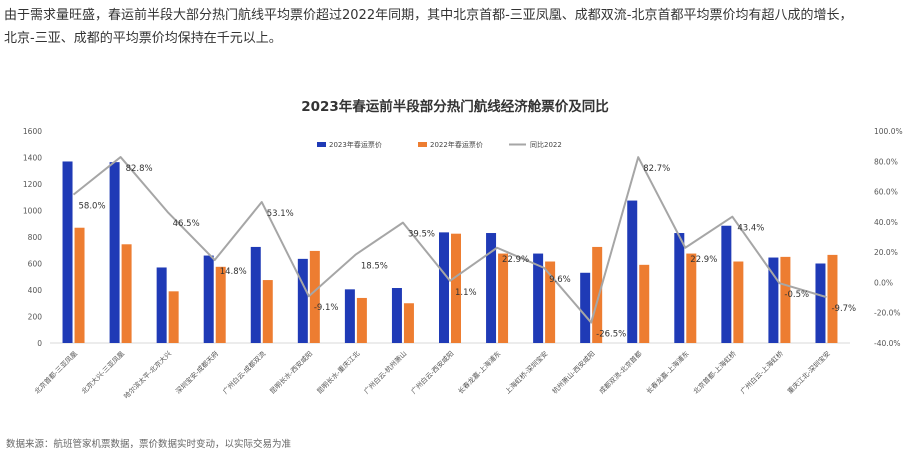 The image size is (910, 456). Describe the element at coordinates (714, 372) in the screenshot. I see `x-tick-label: 北京首都-上海虹桥` at that location.